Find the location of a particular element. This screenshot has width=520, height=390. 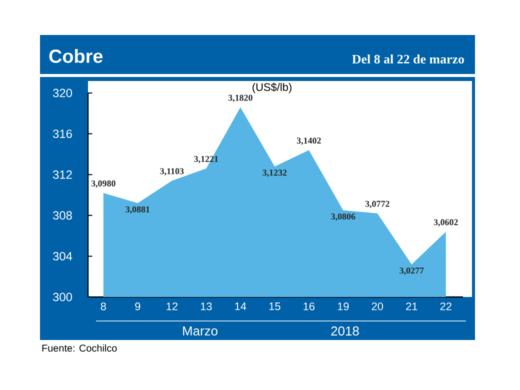

x-tick-label: 9 is located at coordinates (137, 306).